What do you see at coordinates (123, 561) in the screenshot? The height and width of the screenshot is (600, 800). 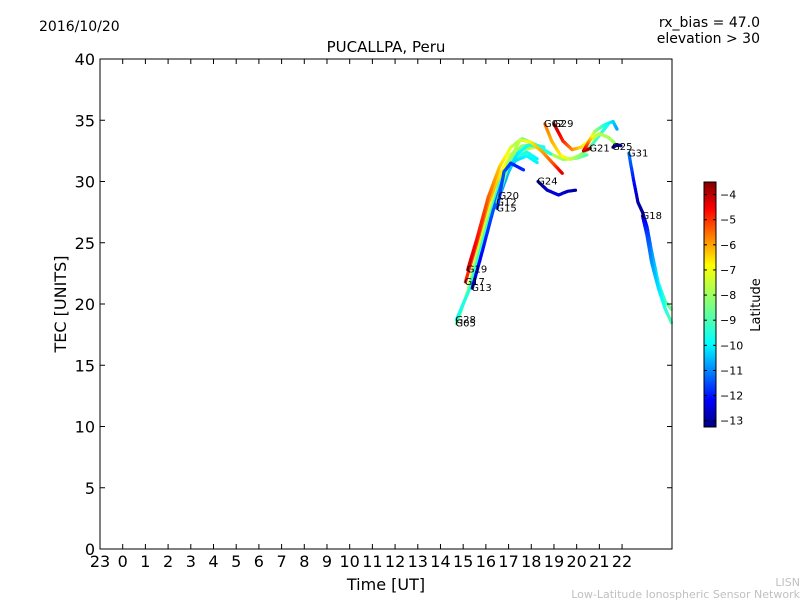 I see `x-tick-label: 0` at bounding box center [123, 561].